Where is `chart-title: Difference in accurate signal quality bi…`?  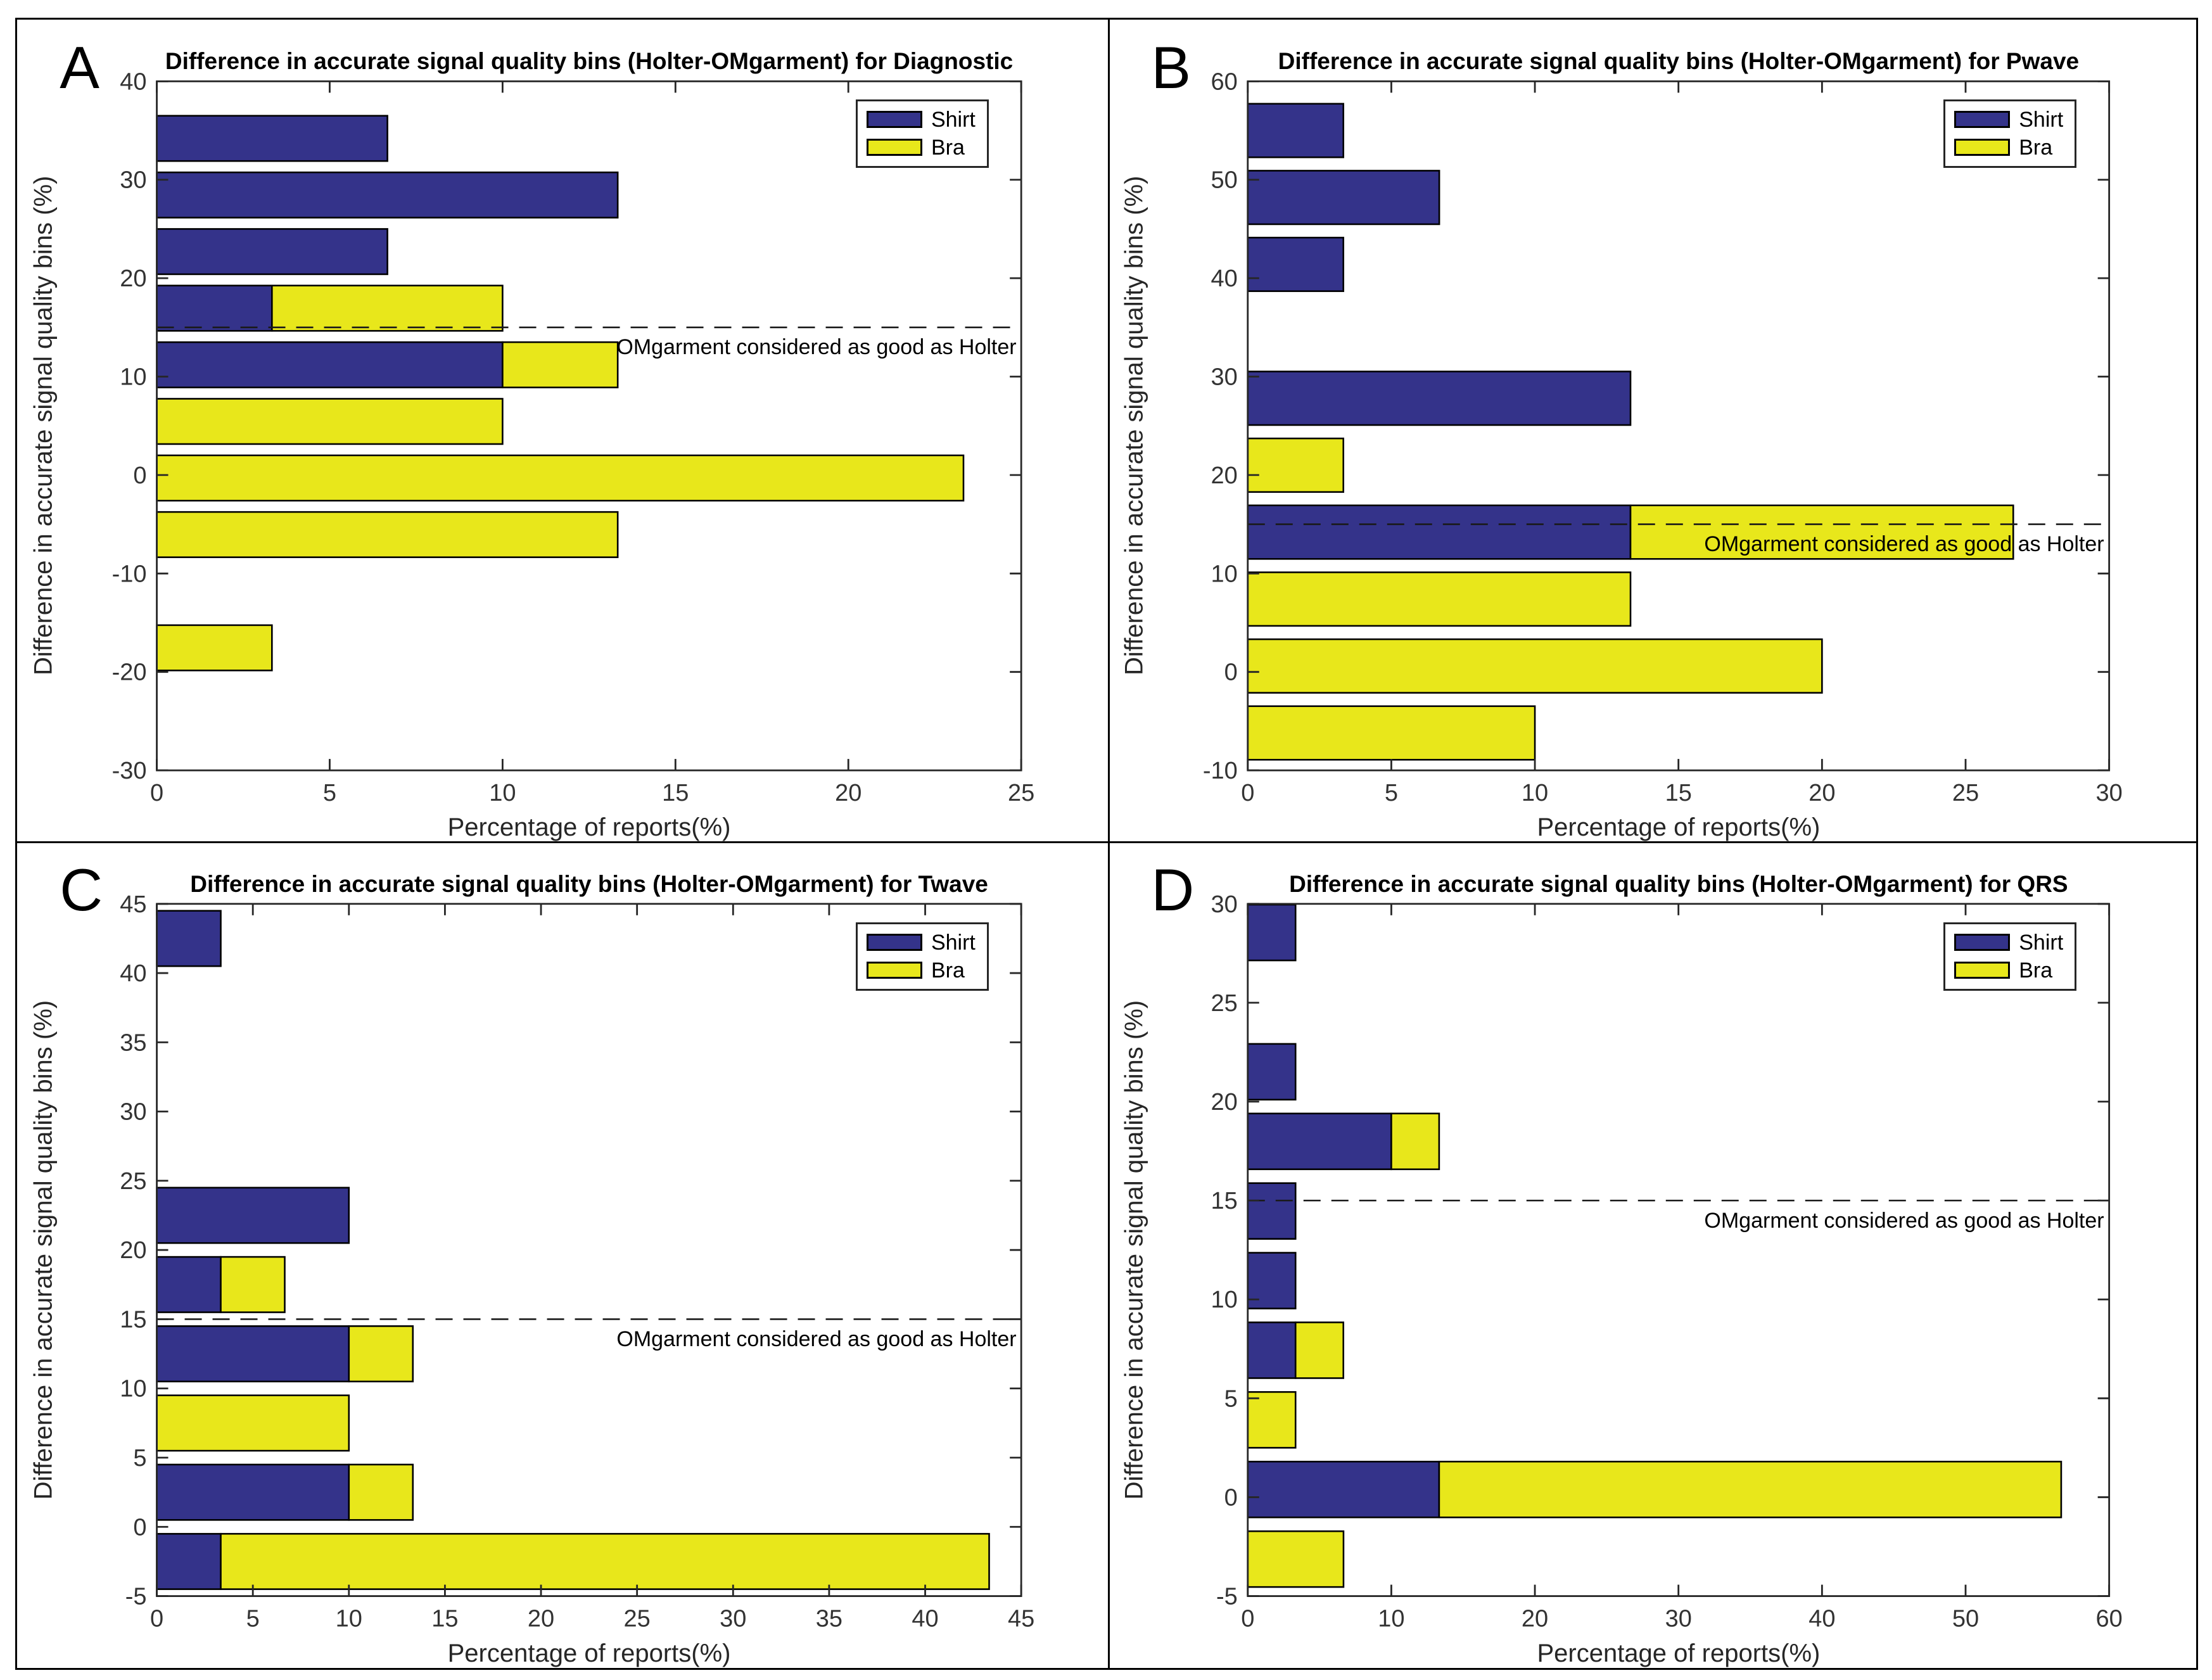
chart-title: Difference in accurate signal quality bi… is located at coordinates (589, 61).